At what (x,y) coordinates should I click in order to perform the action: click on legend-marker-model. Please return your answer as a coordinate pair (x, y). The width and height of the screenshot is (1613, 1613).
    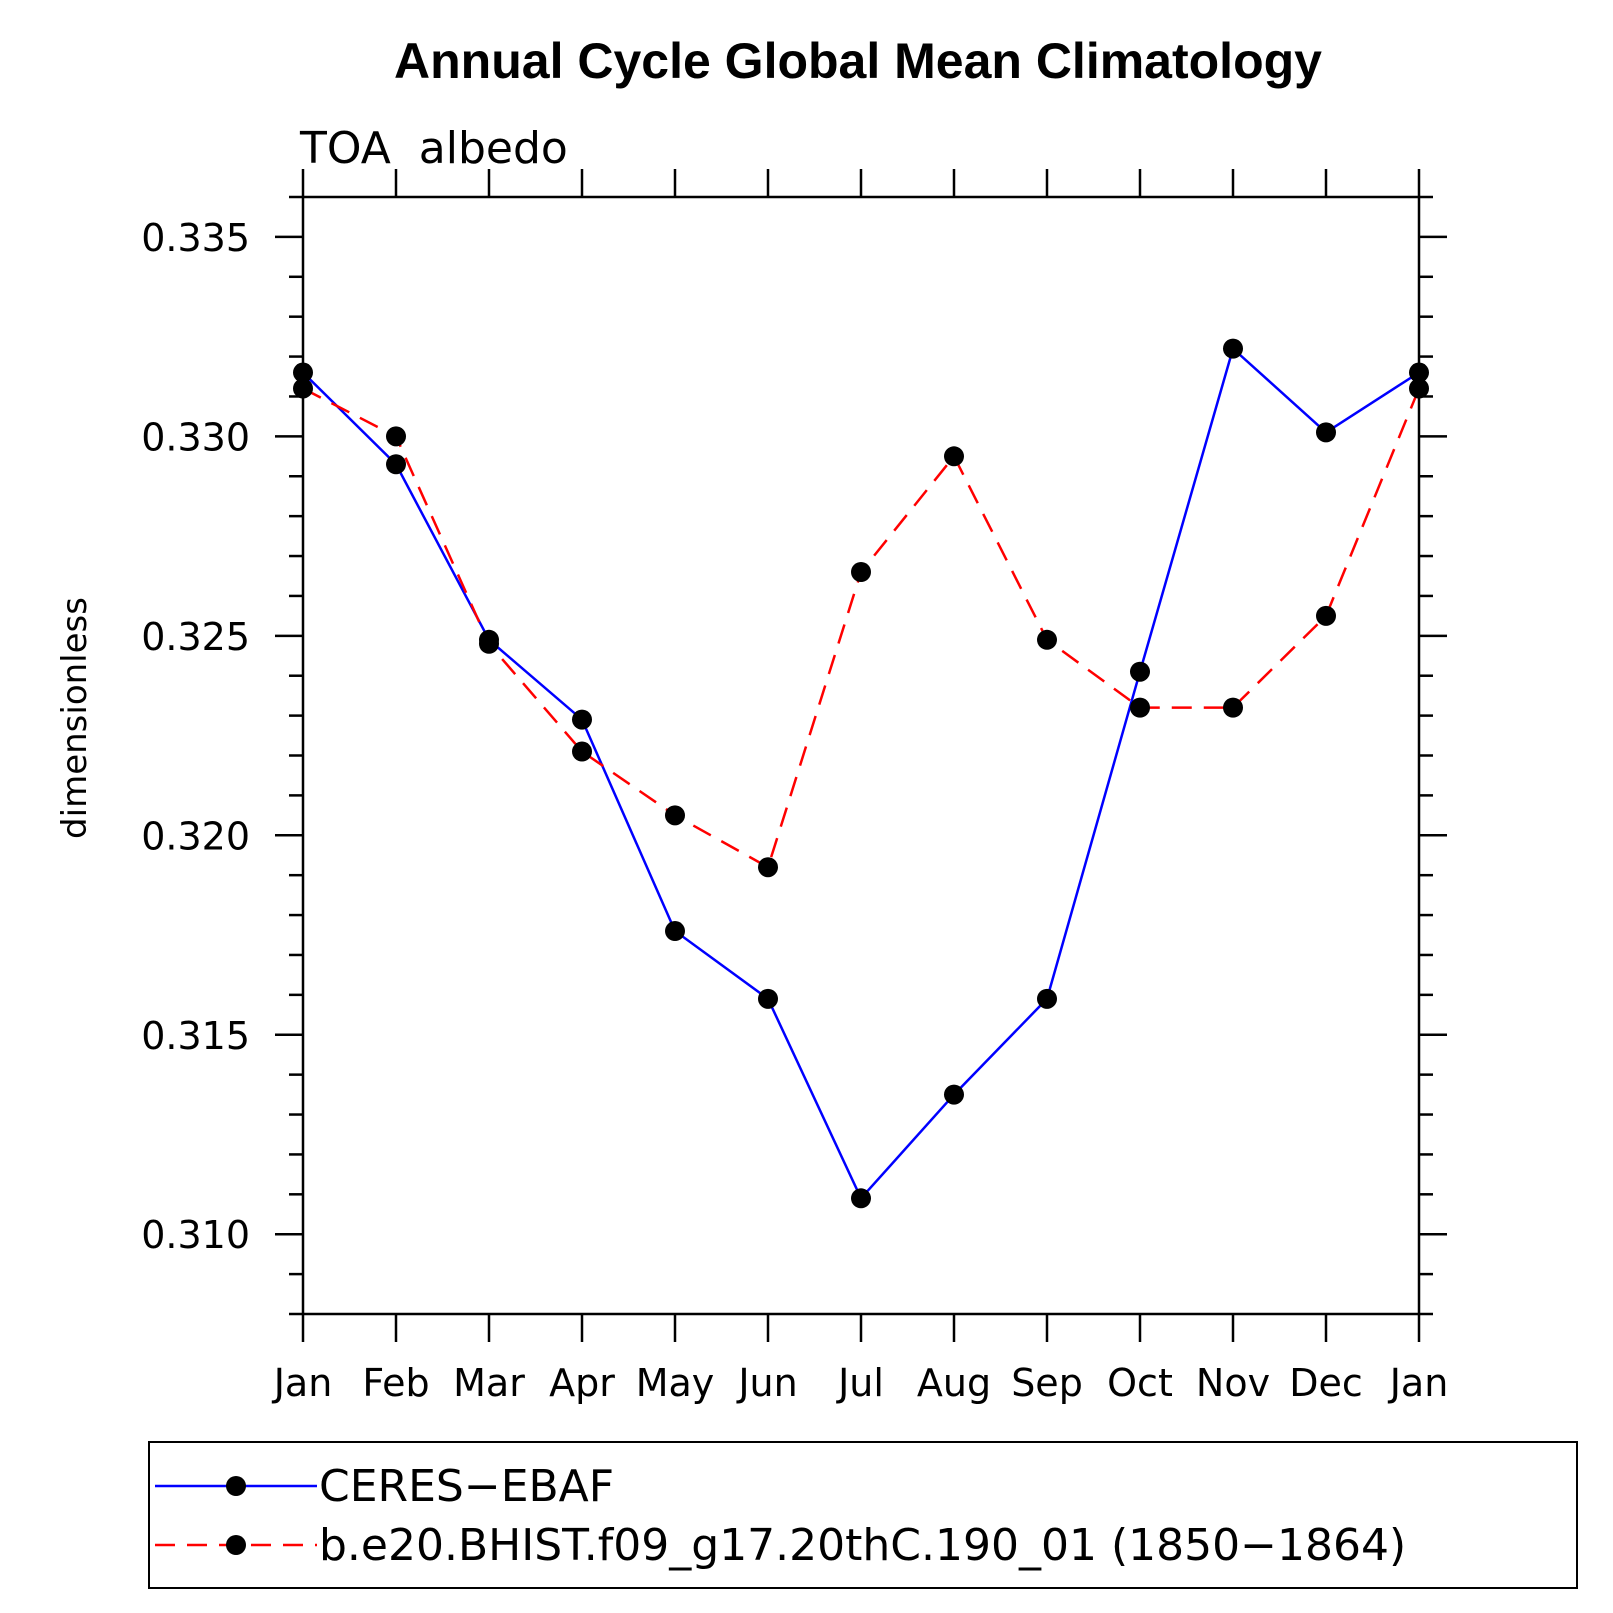
    Looking at the image, I should click on (236, 1545).